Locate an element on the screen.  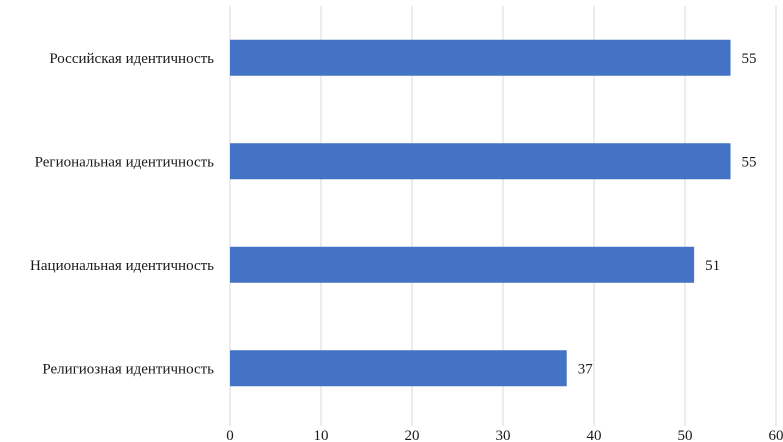
x-tick-label: 30 is located at coordinates (503, 435).